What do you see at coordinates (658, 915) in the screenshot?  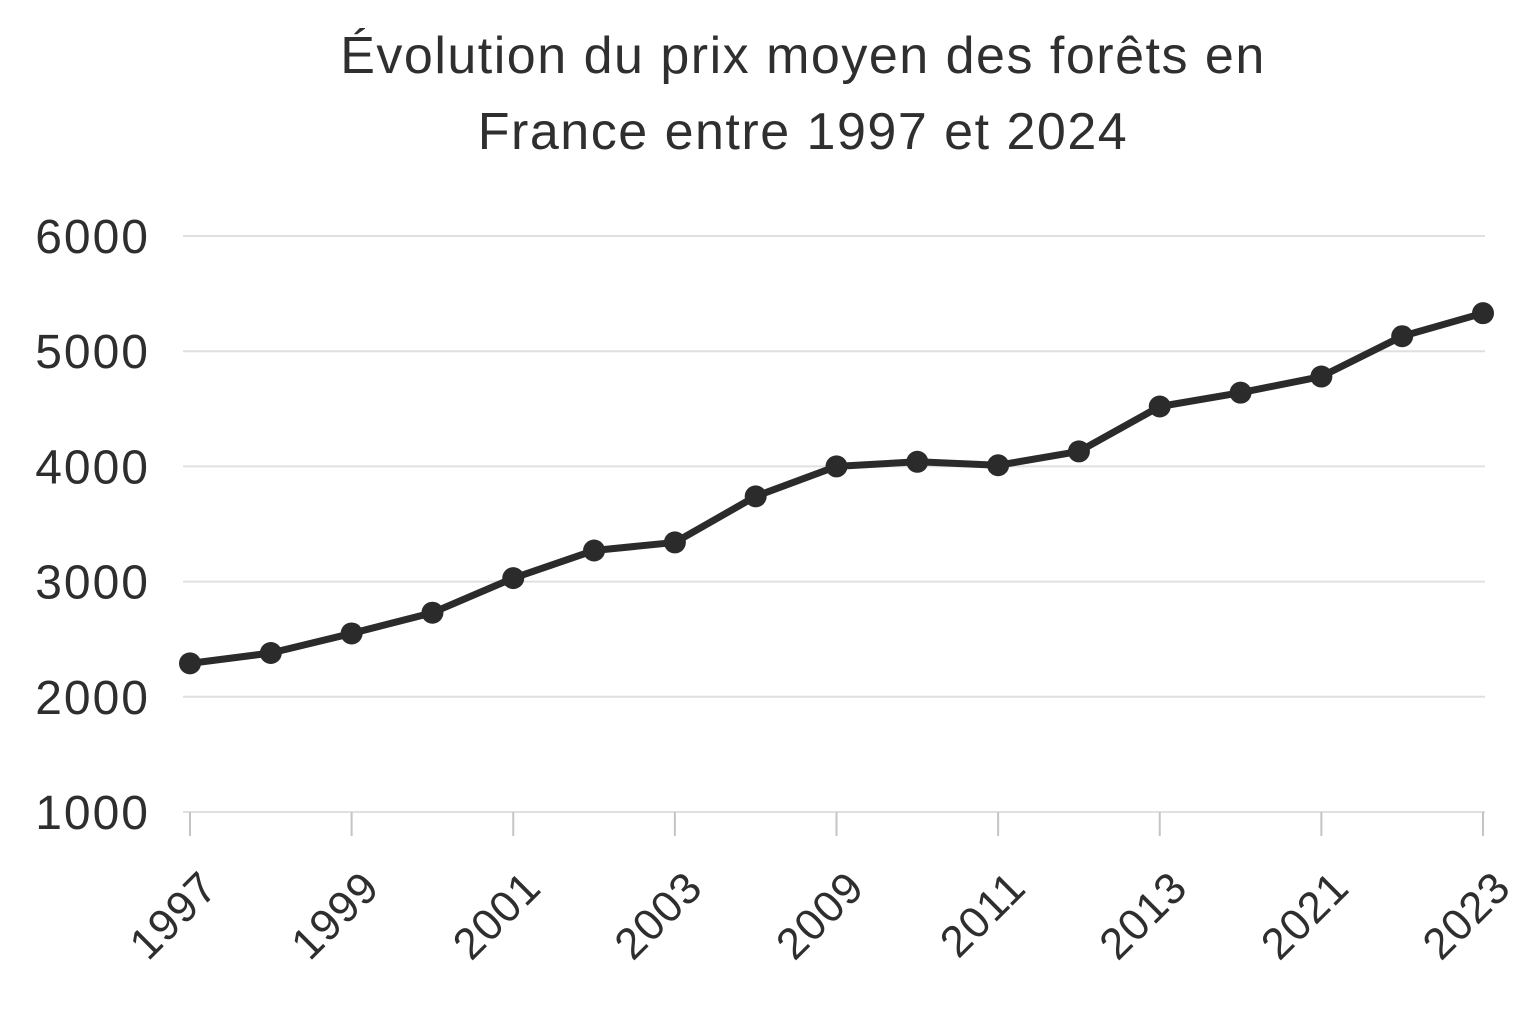 I see `x-axis-label-2003: 2003` at bounding box center [658, 915].